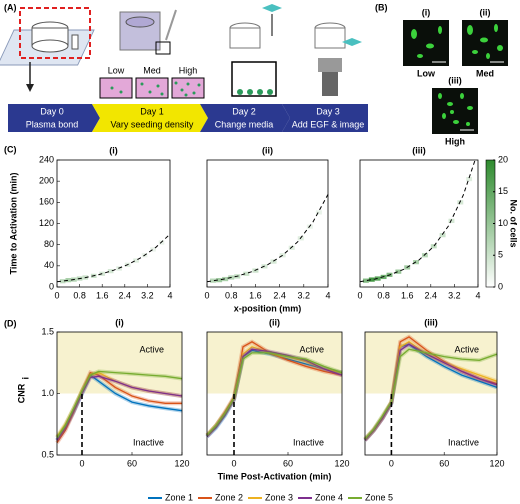 The width and height of the screenshot is (520, 504). I want to click on timeline-day: Day 0, so click(52, 111).